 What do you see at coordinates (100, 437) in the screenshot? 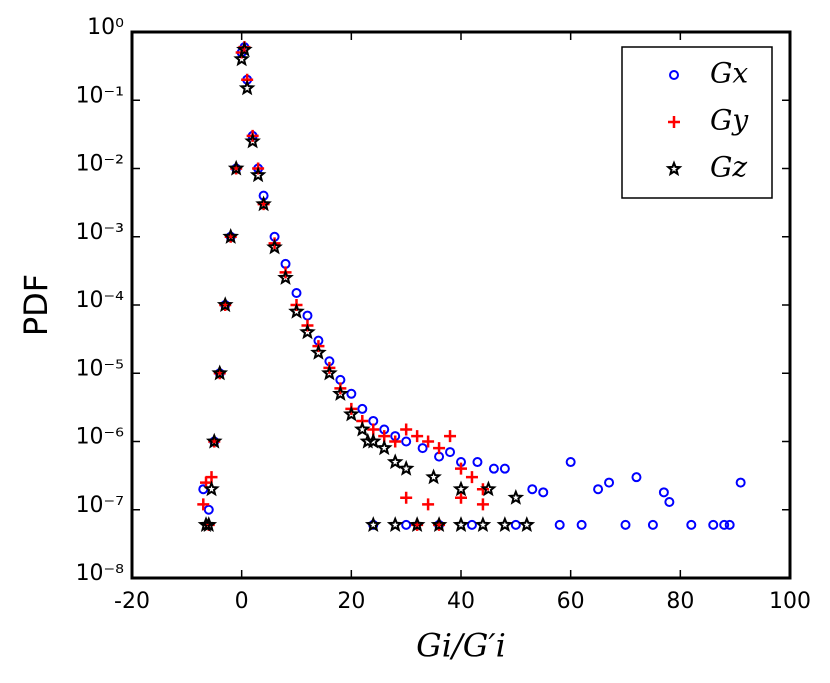
I see `y-tick-label: 10⁻⁶` at bounding box center [100, 437].